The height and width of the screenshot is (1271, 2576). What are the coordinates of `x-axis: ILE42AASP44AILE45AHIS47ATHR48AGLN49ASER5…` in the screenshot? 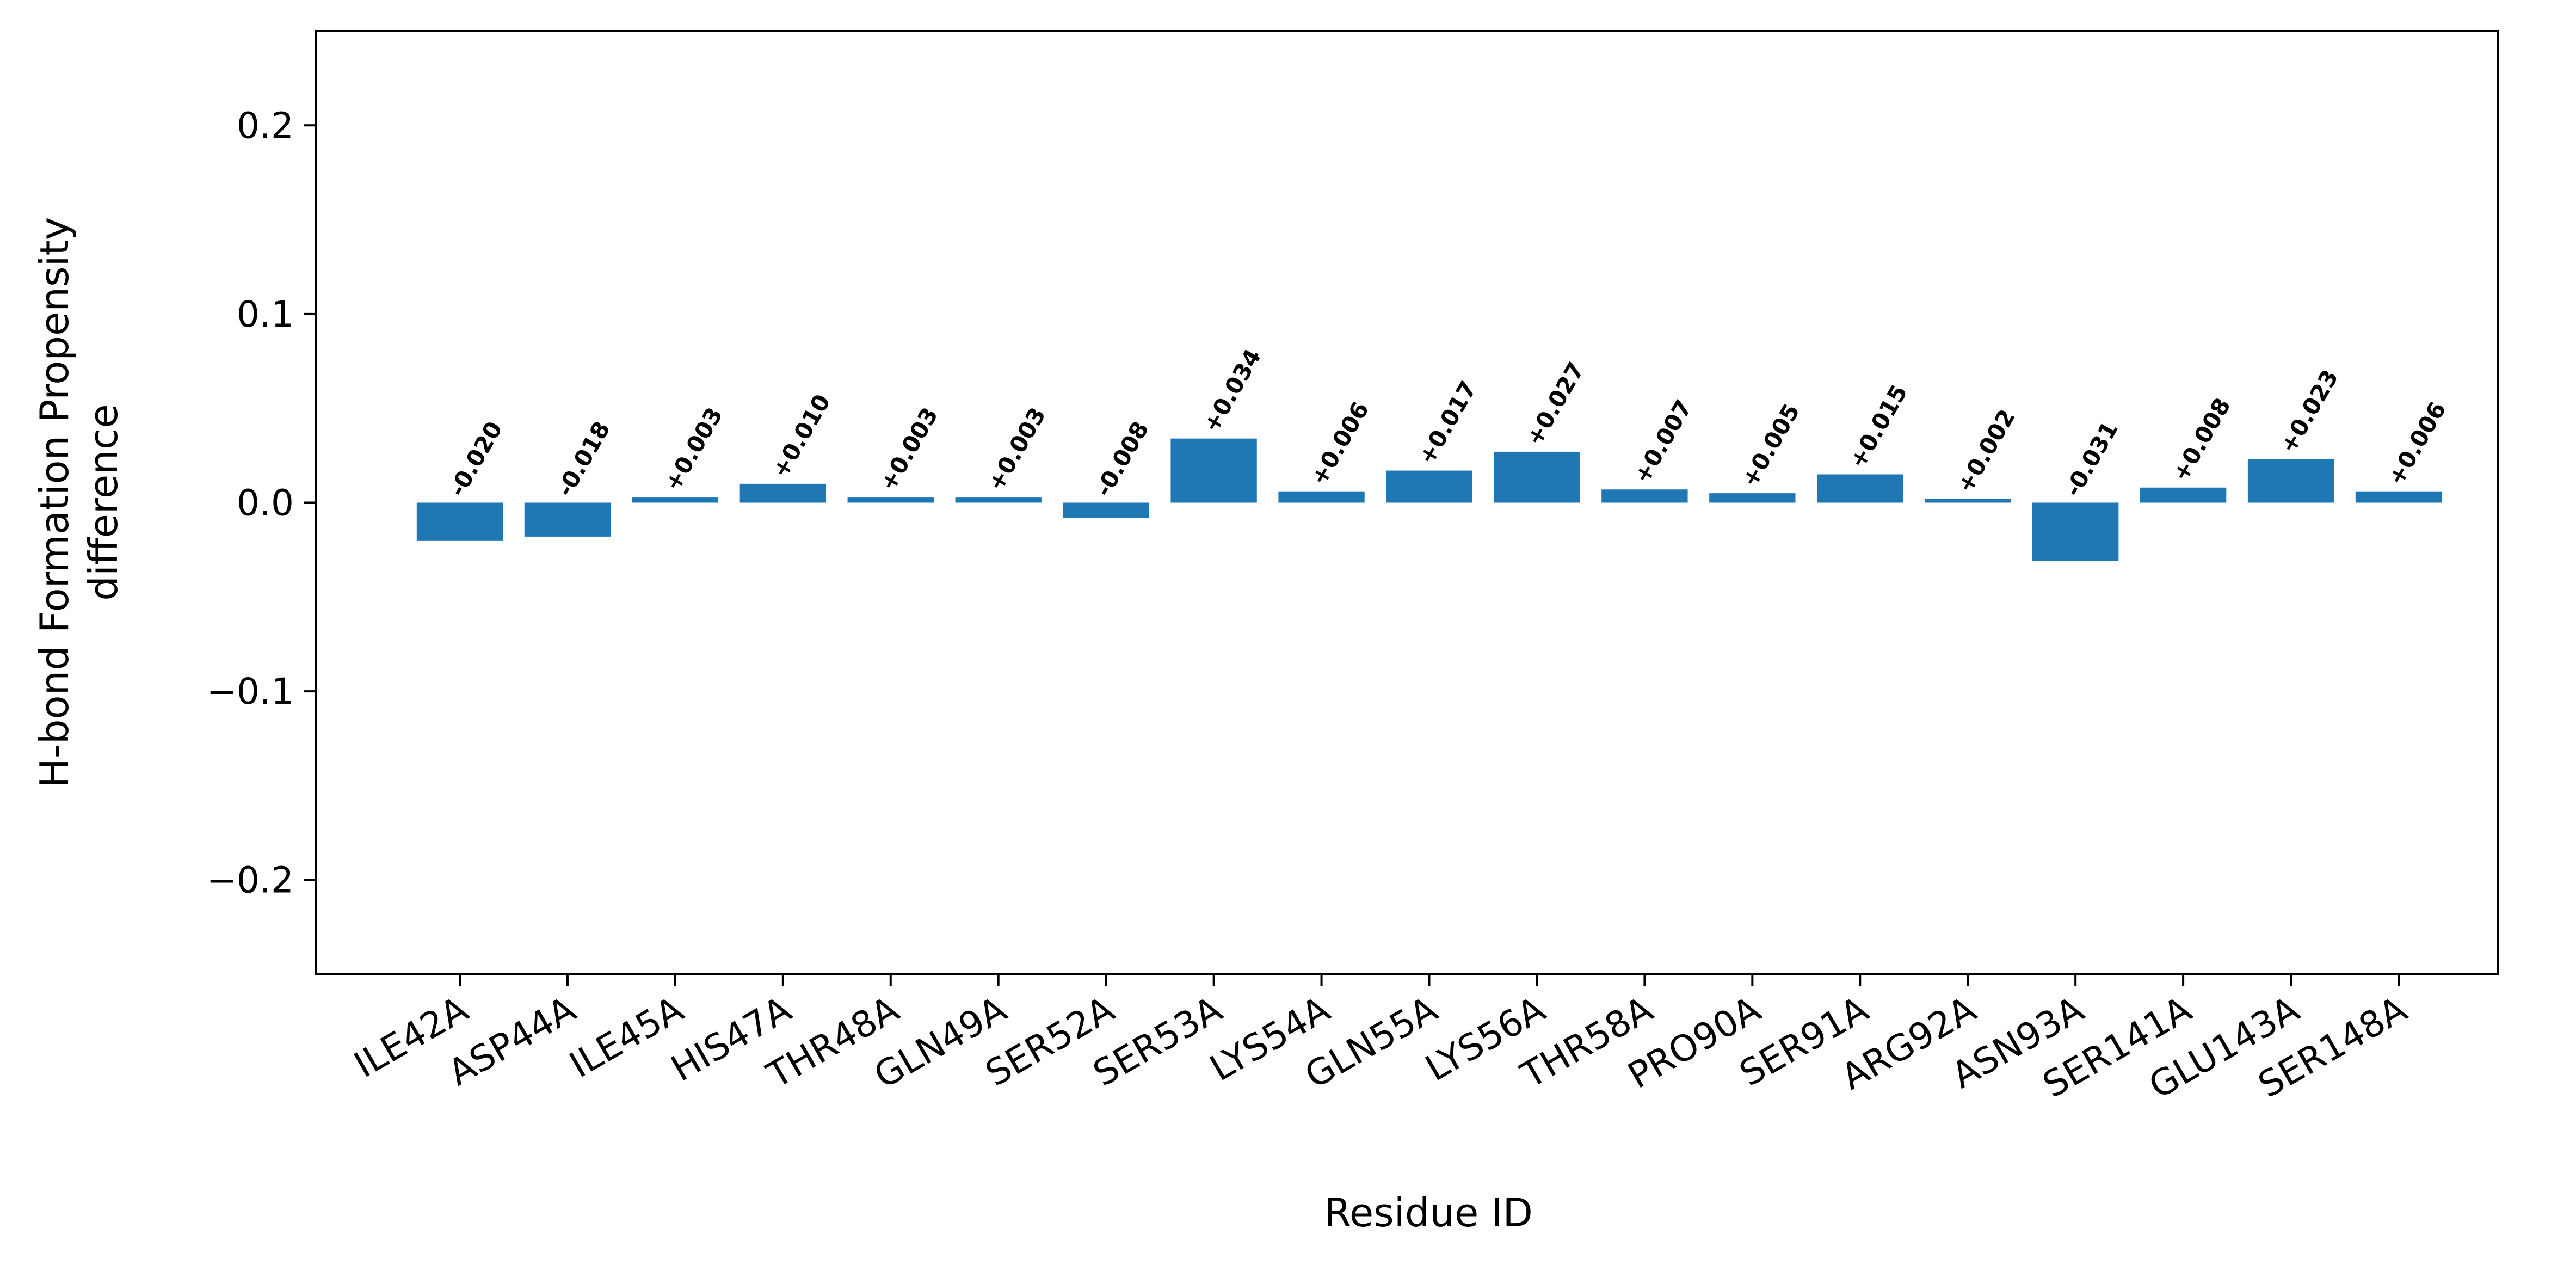 It's located at (1380, 1040).